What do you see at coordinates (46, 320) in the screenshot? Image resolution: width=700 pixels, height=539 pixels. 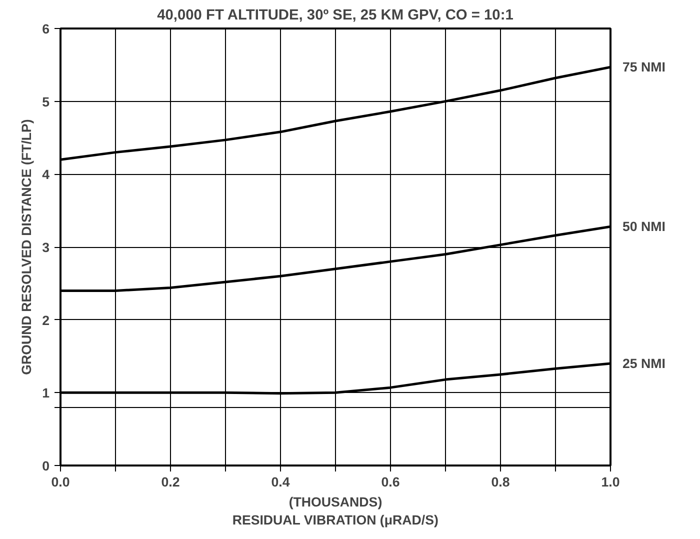 I see `y-tick-label: 2` at bounding box center [46, 320].